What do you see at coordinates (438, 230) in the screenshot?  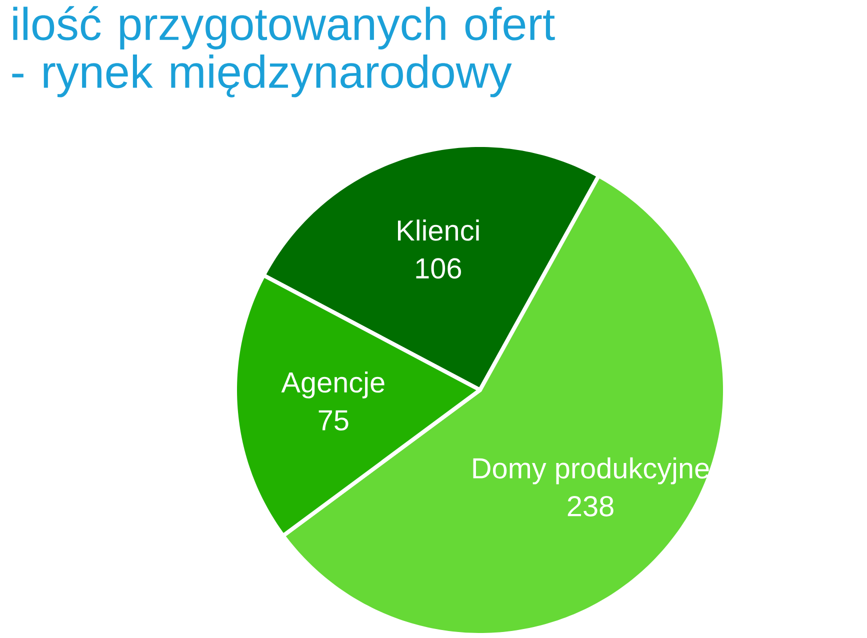 I see `slice-label: Klienci` at bounding box center [438, 230].